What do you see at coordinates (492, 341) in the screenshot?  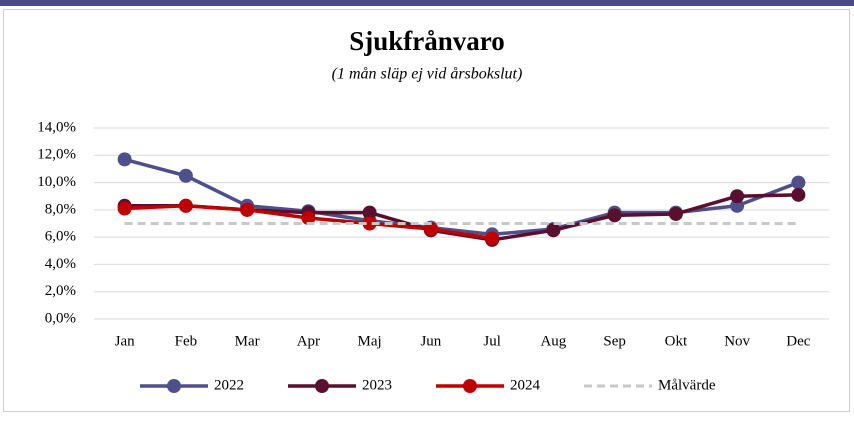 I see `x-tick-label: Jul` at bounding box center [492, 341].